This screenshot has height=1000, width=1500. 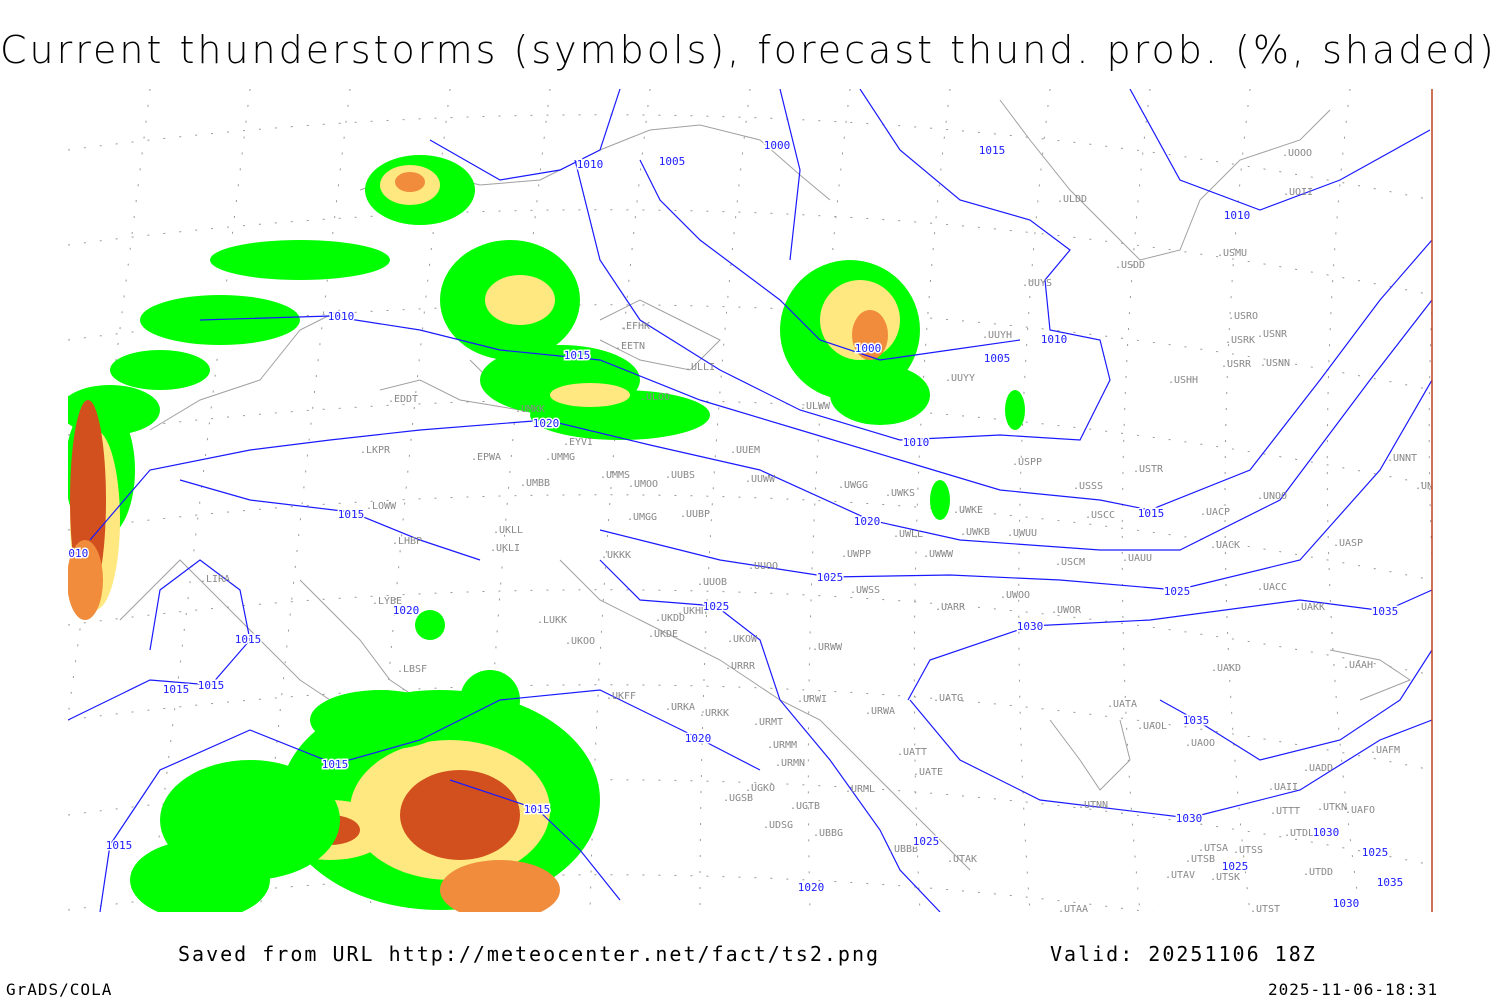 I want to click on station-code: .EDDT, so click(x=403, y=399).